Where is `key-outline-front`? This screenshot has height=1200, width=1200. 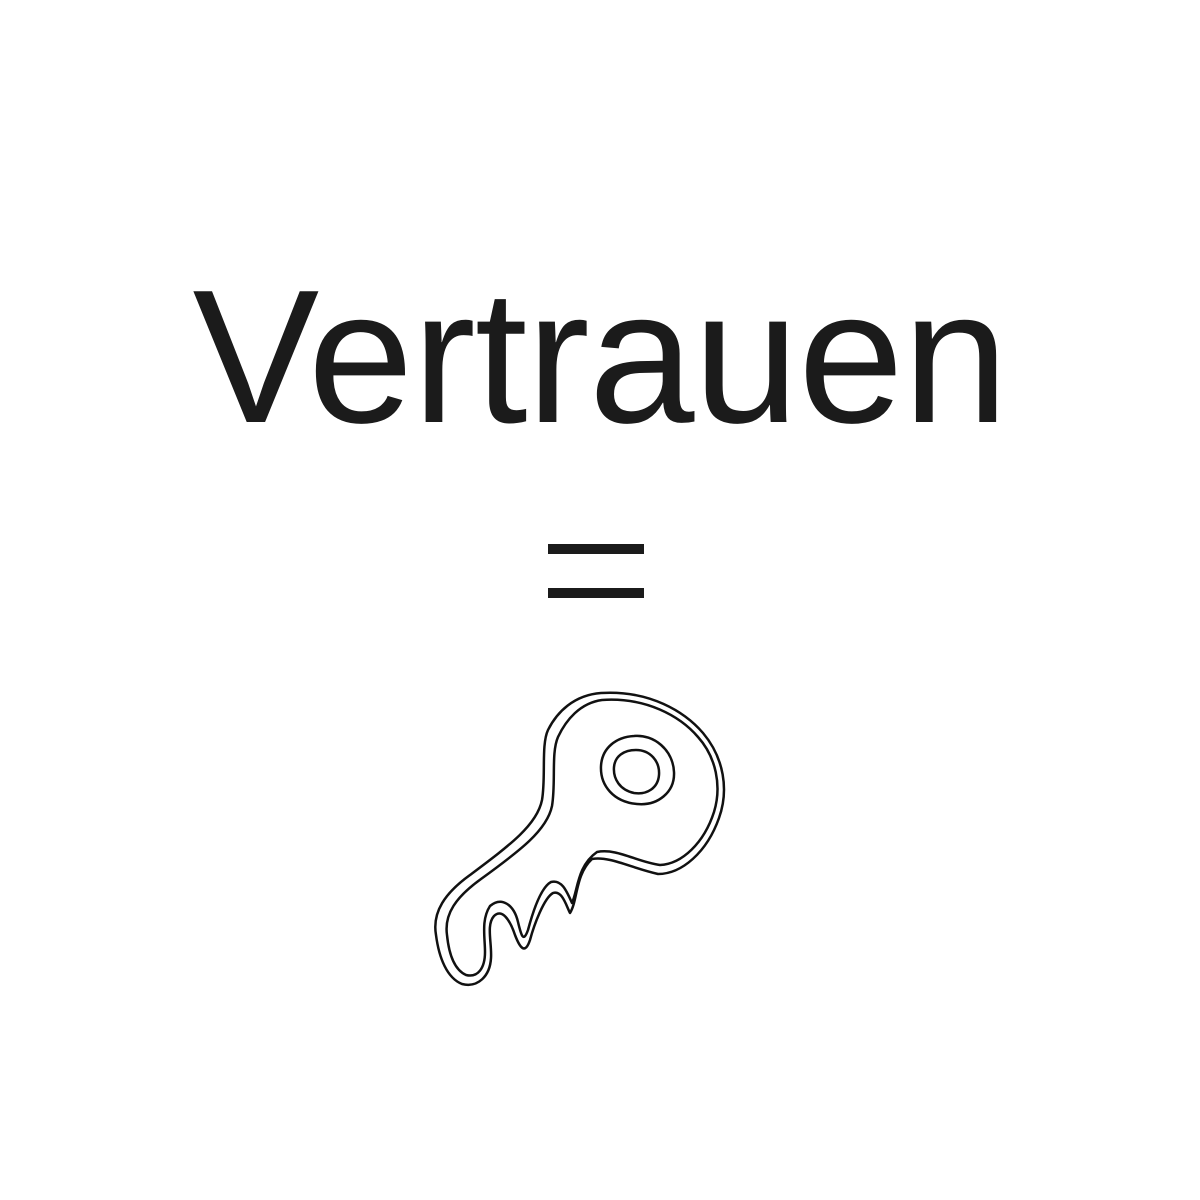
key-outline-front is located at coordinates (582, 837).